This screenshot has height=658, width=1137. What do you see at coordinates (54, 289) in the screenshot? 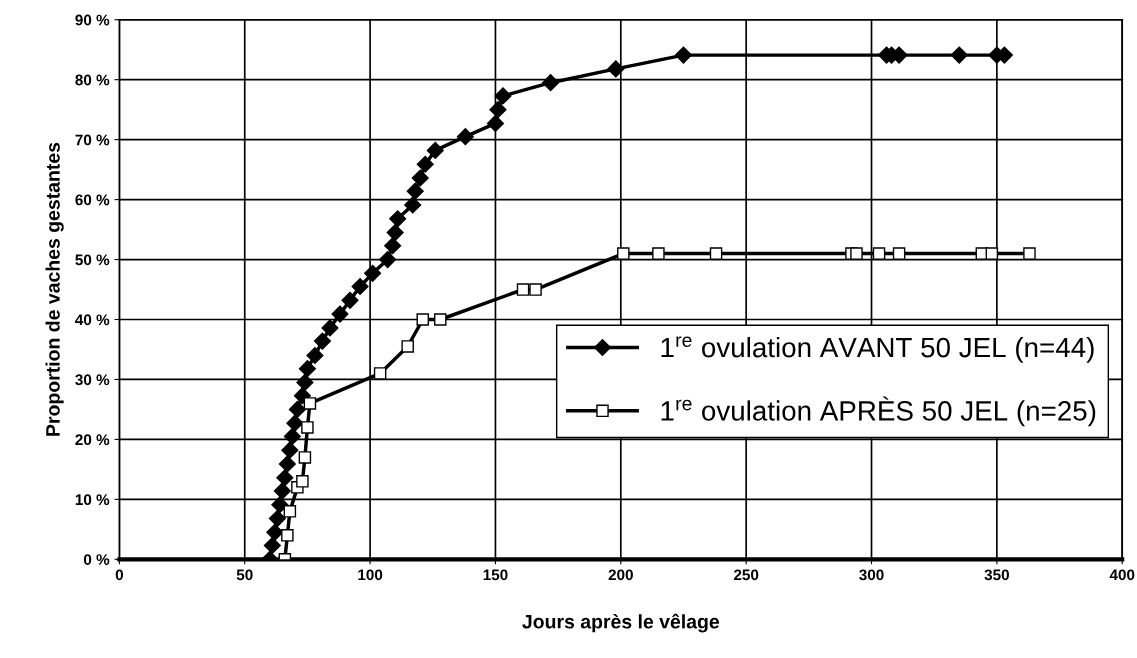
I see `y-axis-title: Proportion de vaches gestantes` at bounding box center [54, 289].